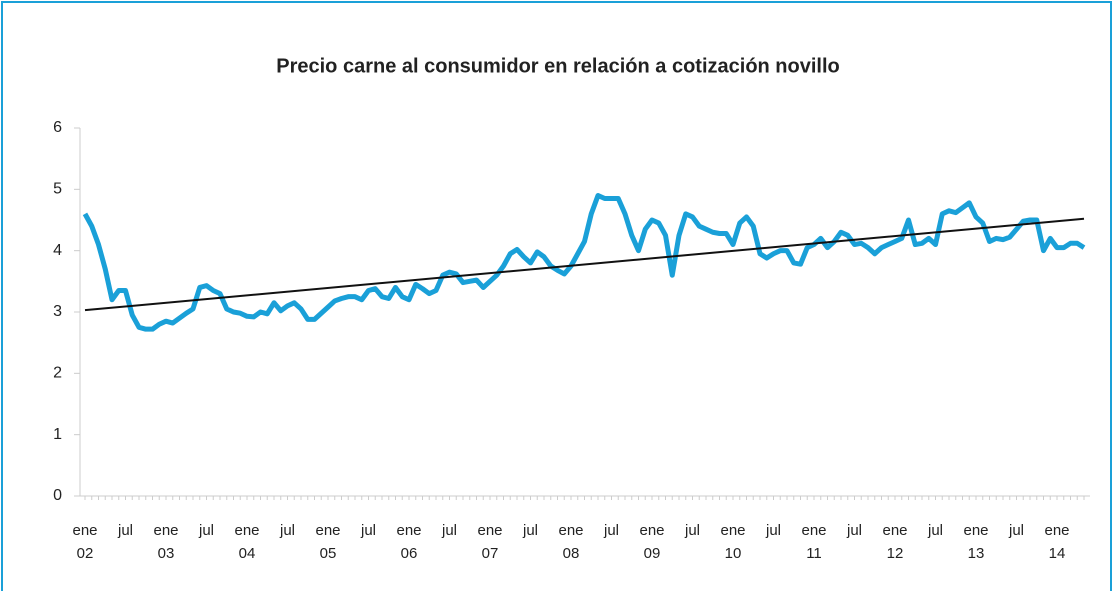 Image resolution: width=1116 pixels, height=591 pixels. Describe the element at coordinates (57, 434) in the screenshot. I see `y-tick-label: 1` at that location.